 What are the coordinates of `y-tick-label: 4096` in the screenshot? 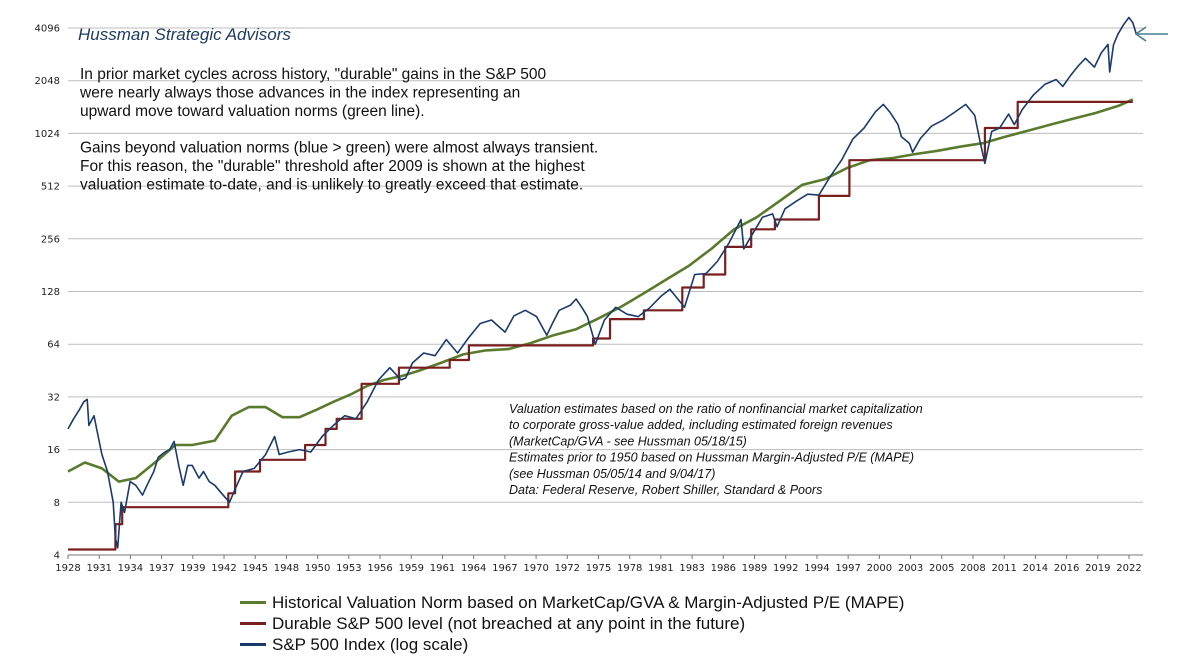 It's located at (47, 29).